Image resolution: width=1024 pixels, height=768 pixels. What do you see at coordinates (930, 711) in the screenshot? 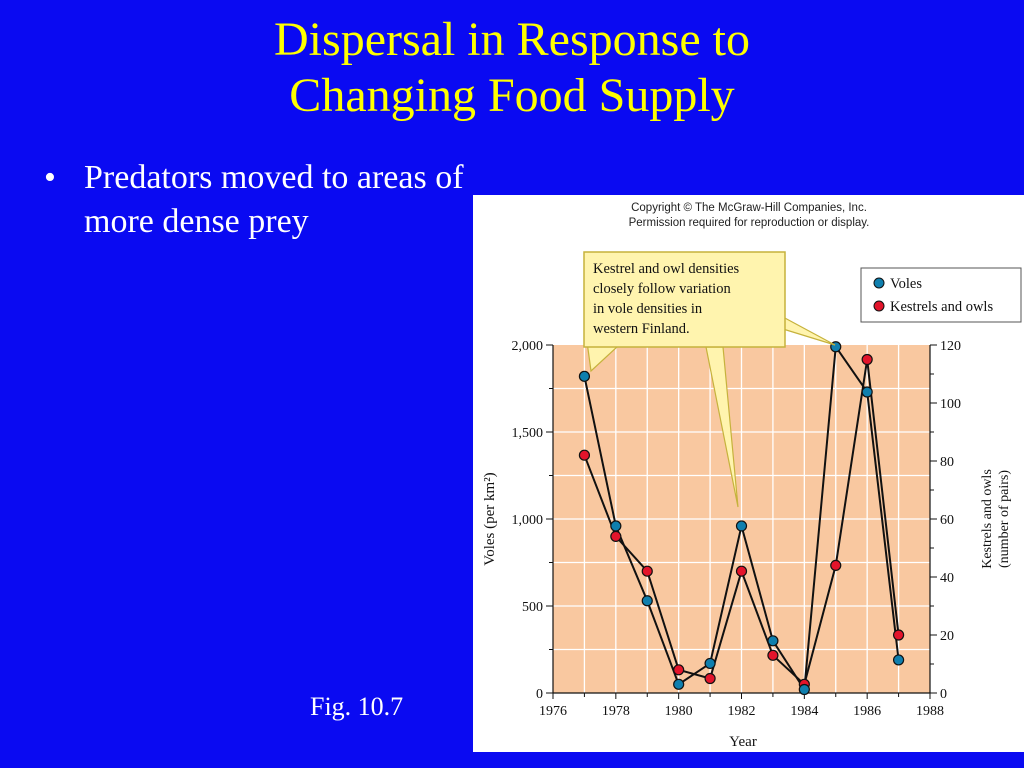
I see `x-tick-label: 1988` at bounding box center [930, 711].